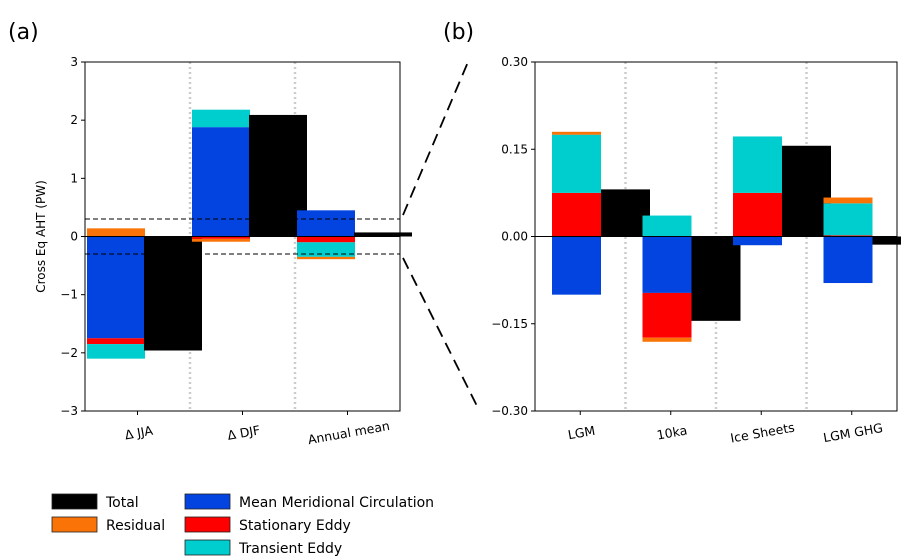  What do you see at coordinates (576, 163) in the screenshot?
I see `bar-transient-eddy-lgm` at bounding box center [576, 163].